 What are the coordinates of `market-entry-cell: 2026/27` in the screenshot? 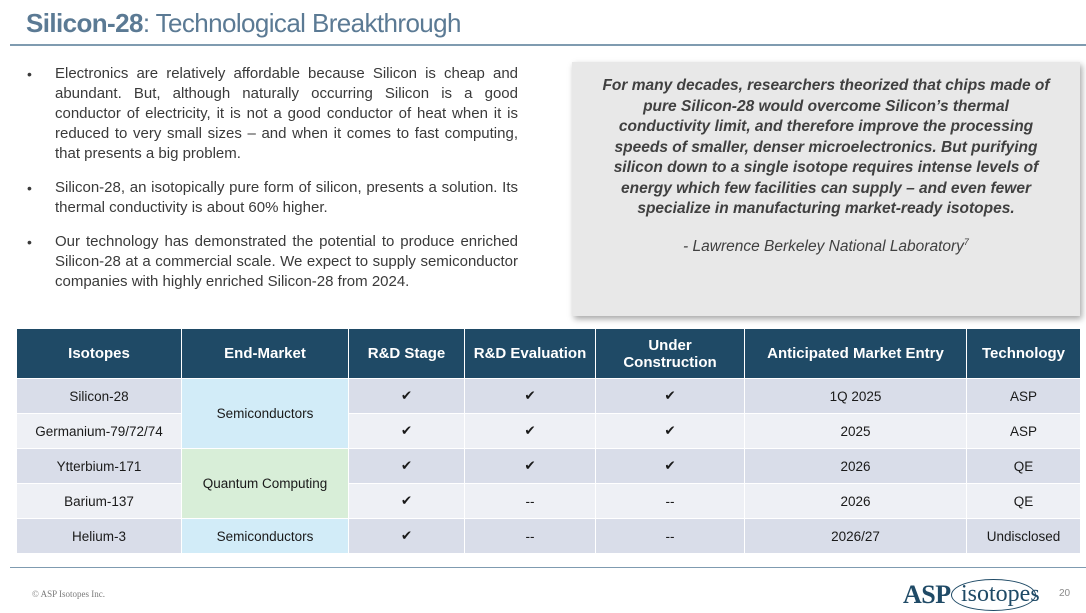 It's located at (855, 536).